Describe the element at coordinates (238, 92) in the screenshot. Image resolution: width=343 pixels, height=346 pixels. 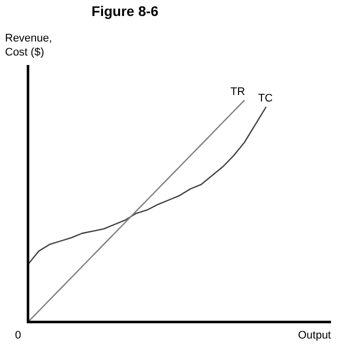
I see `series-label: TR` at that location.